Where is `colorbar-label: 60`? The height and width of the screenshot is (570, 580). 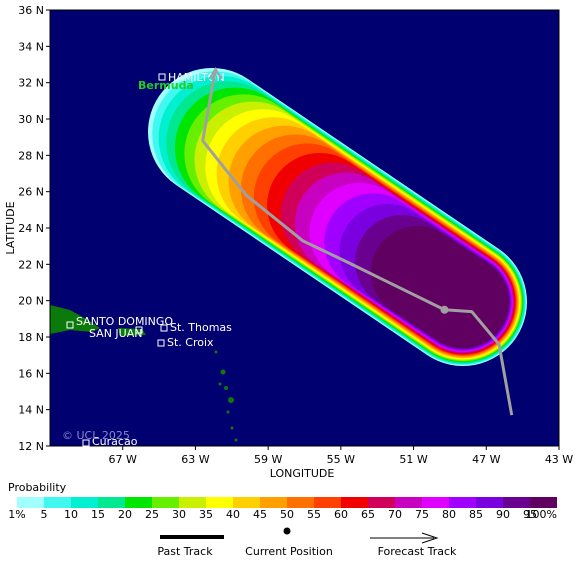
colorbar-label: 60 is located at coordinates (341, 514).